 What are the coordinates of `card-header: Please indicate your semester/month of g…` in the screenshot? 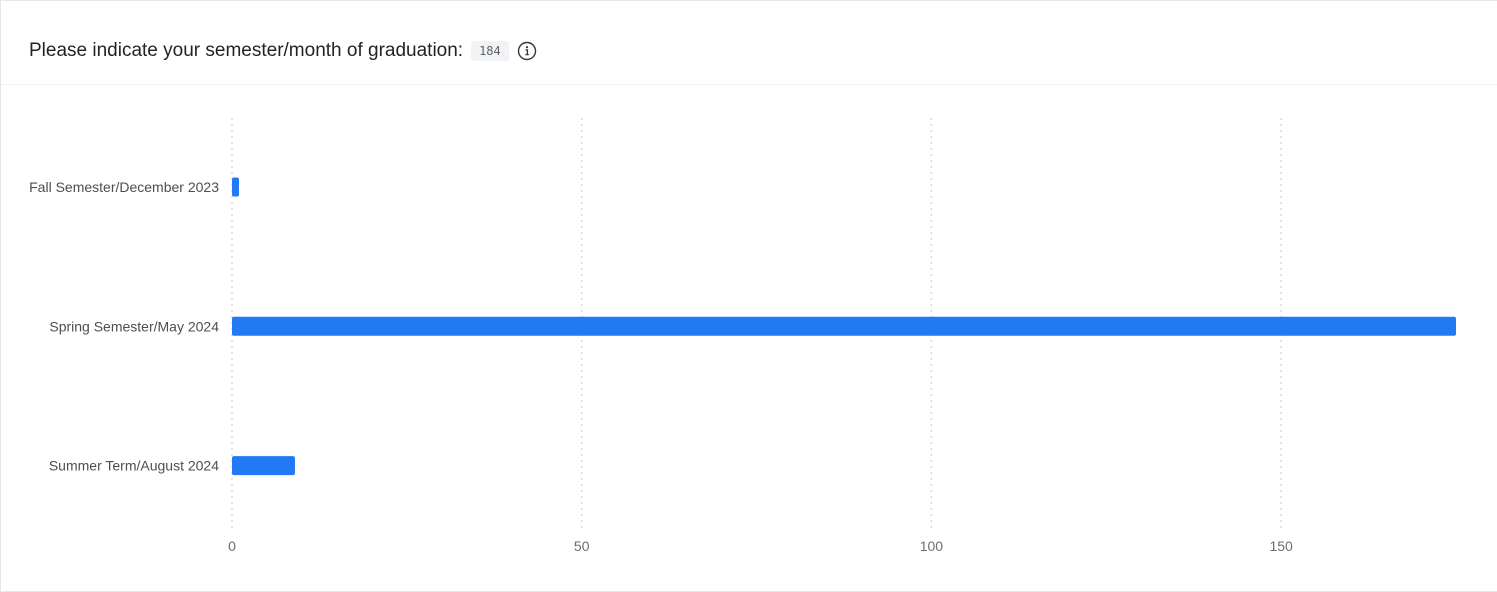 It's located at (283, 51).